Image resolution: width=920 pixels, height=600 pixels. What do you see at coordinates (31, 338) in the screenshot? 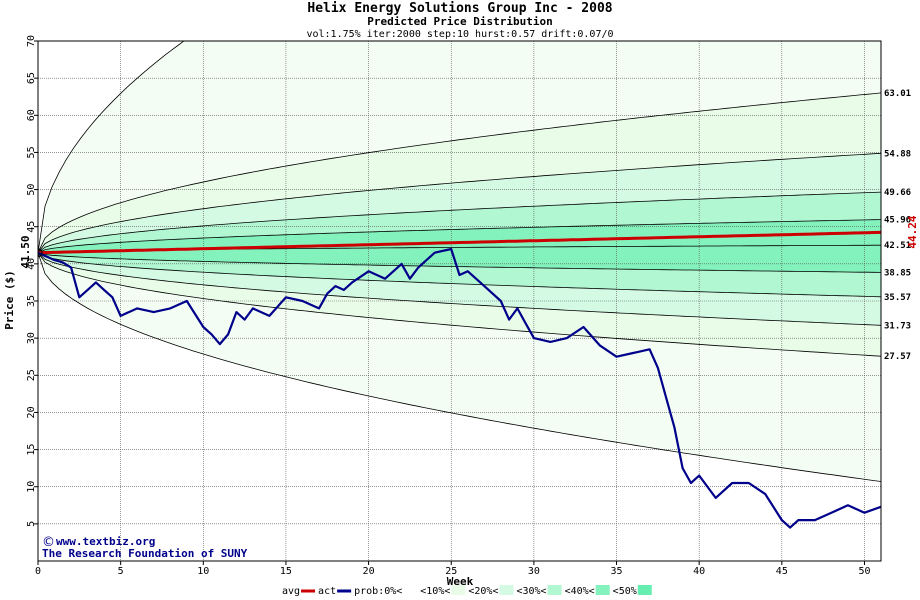
I see `y-tick-label-30: 30` at bounding box center [31, 338].